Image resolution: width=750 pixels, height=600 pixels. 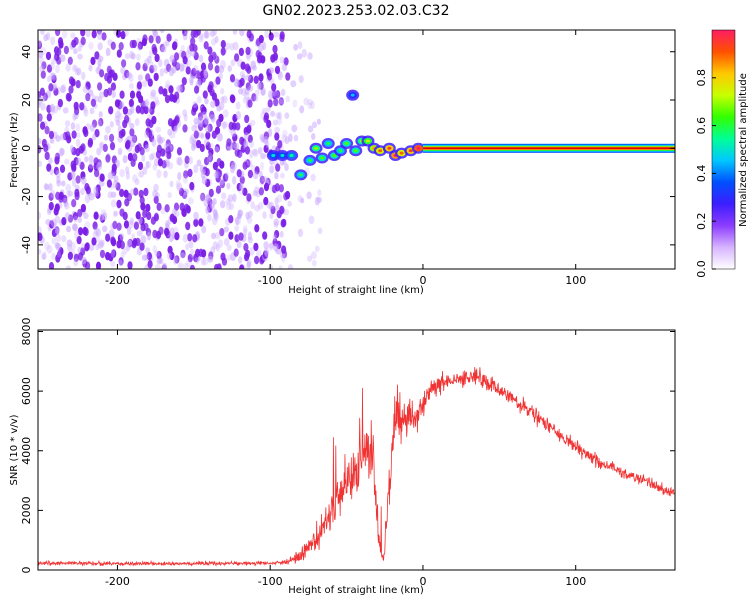 I want to click on snr-y-tick-label: 2000, so click(x=26, y=510).